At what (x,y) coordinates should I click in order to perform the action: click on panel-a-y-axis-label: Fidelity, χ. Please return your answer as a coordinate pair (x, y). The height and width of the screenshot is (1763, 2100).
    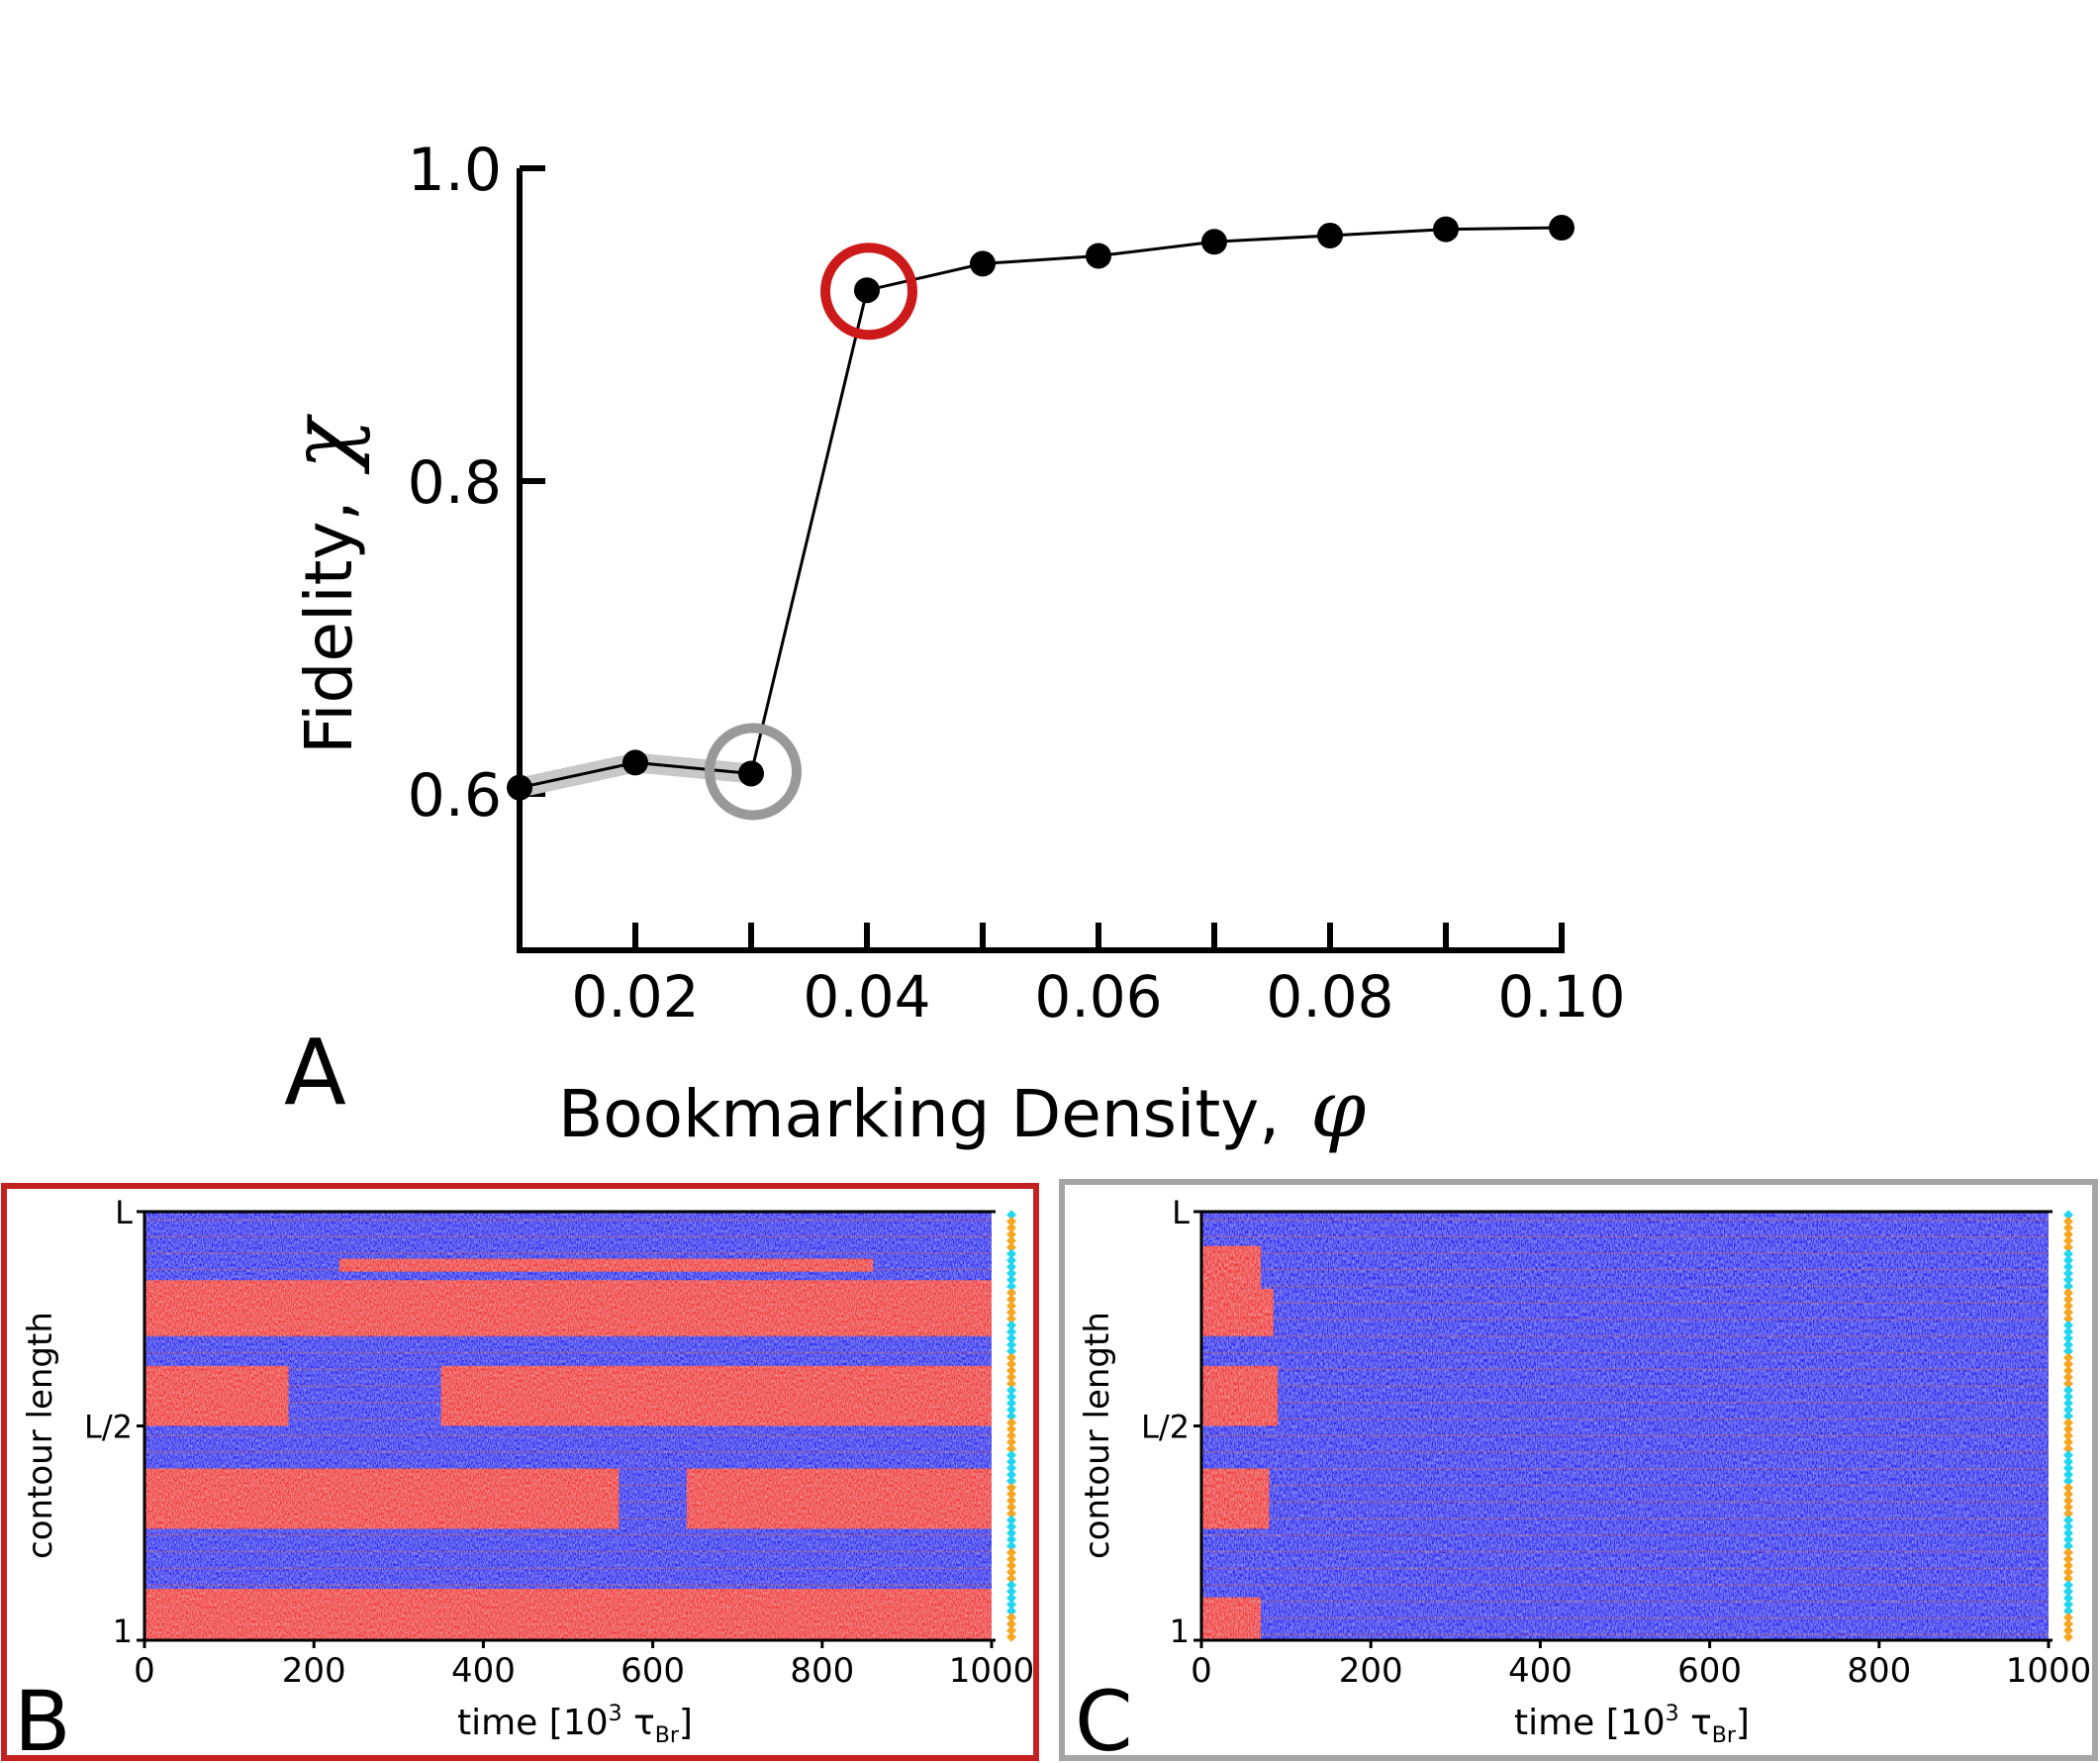
    Looking at the image, I should click on (322, 584).